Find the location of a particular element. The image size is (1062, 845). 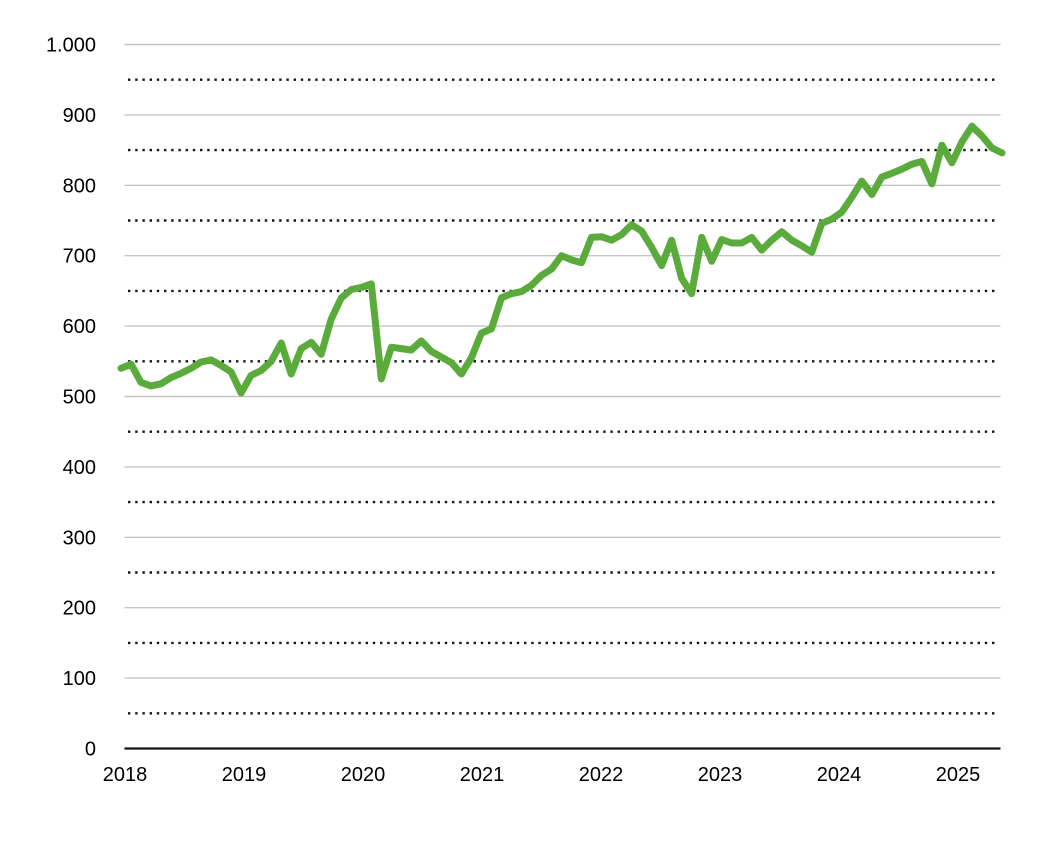

y-tick-label: 1.000 is located at coordinates (71, 46).